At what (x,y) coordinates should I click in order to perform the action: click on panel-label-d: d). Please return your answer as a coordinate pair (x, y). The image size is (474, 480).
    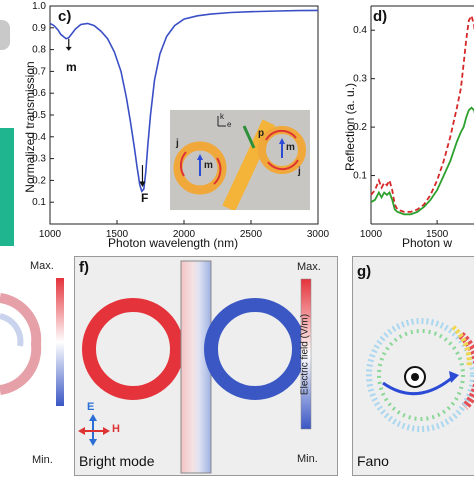
    Looking at the image, I should click on (380, 16).